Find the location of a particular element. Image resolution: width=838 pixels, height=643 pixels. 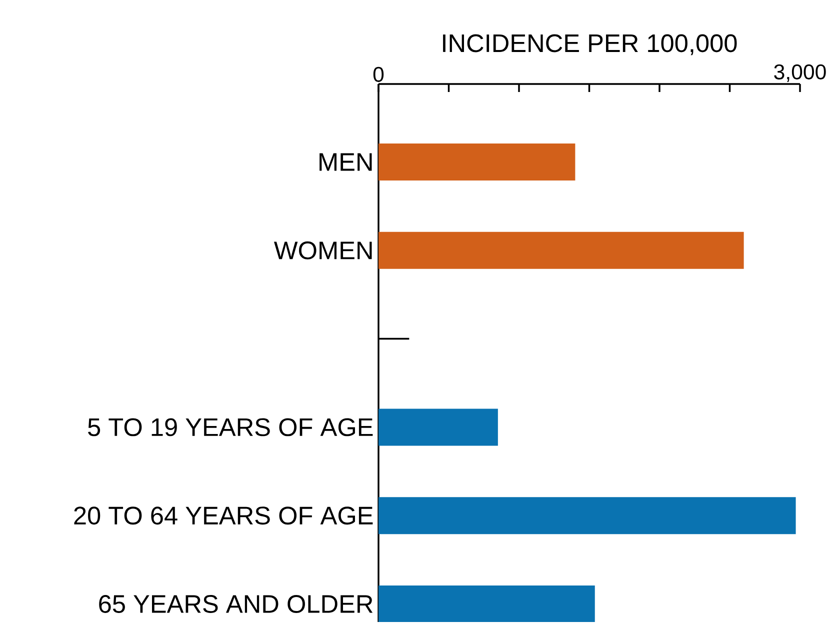

x-tick-label: 3,000 is located at coordinates (800, 73).